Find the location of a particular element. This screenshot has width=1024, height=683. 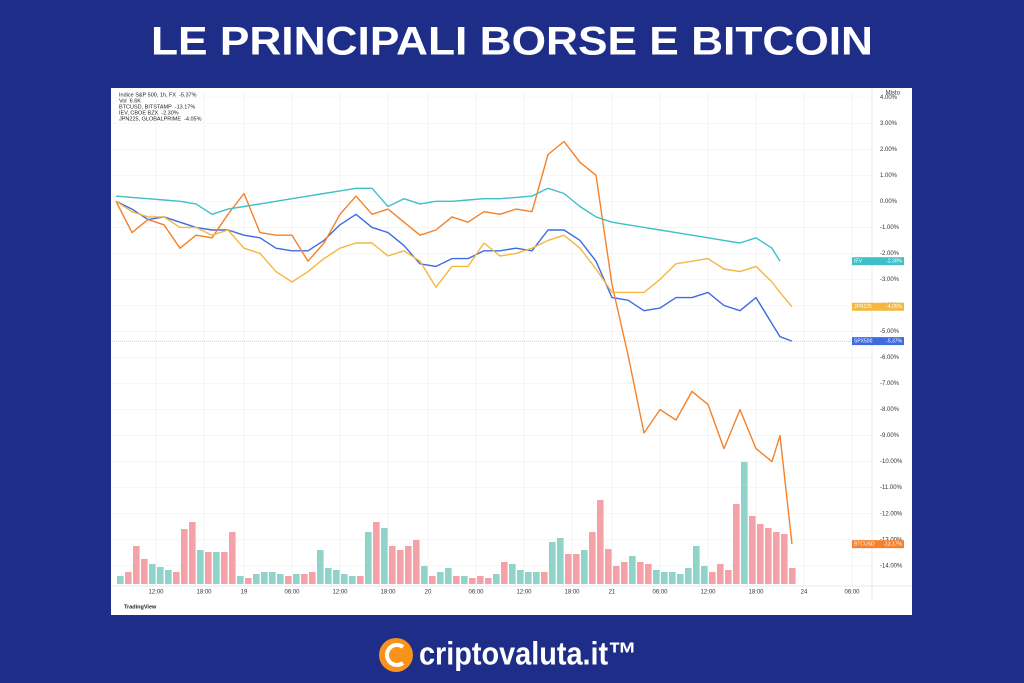

y-tick-label: -5.00% is located at coordinates (890, 332).